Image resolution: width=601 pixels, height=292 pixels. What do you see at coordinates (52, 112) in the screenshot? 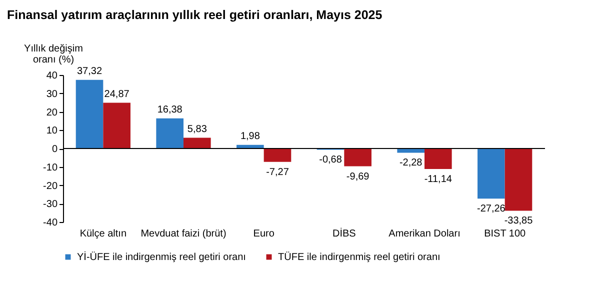
I see `y-tick-label: 20` at bounding box center [52, 112].